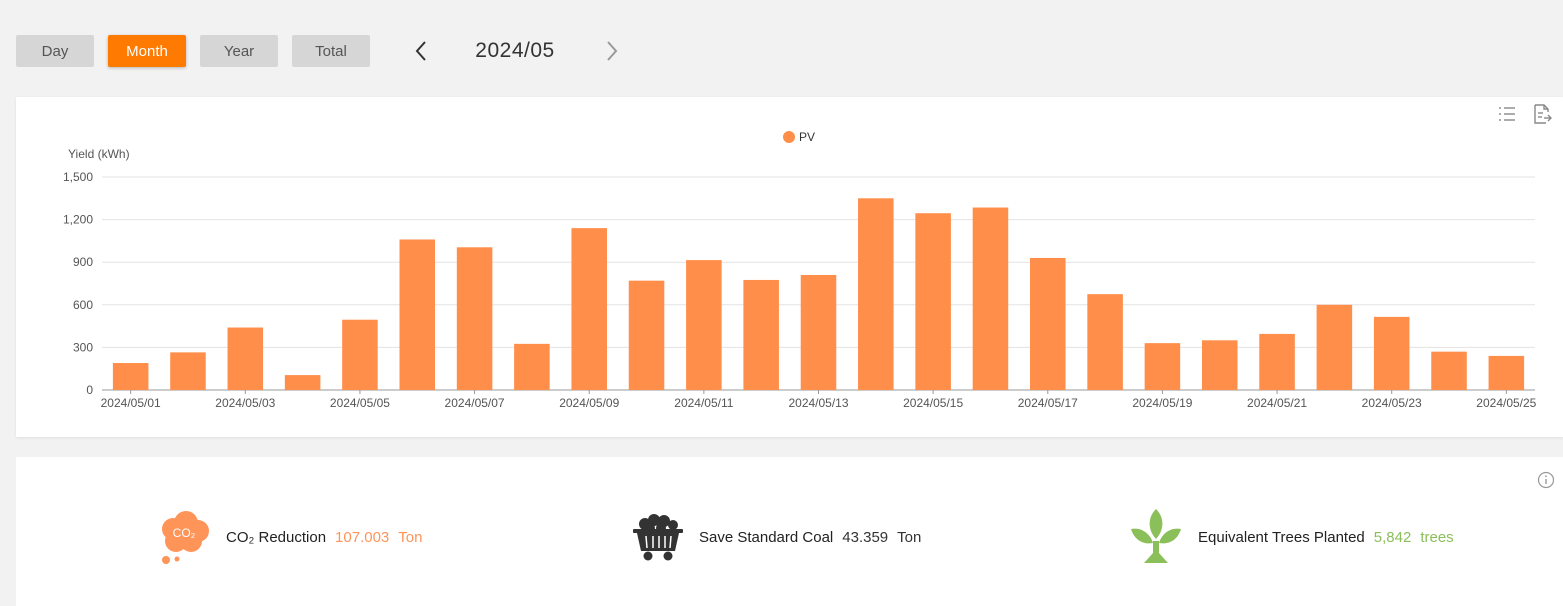 The image size is (1563, 606). What do you see at coordinates (766, 537) in the screenshot?
I see `coal-label: Save Standard Coal` at bounding box center [766, 537].